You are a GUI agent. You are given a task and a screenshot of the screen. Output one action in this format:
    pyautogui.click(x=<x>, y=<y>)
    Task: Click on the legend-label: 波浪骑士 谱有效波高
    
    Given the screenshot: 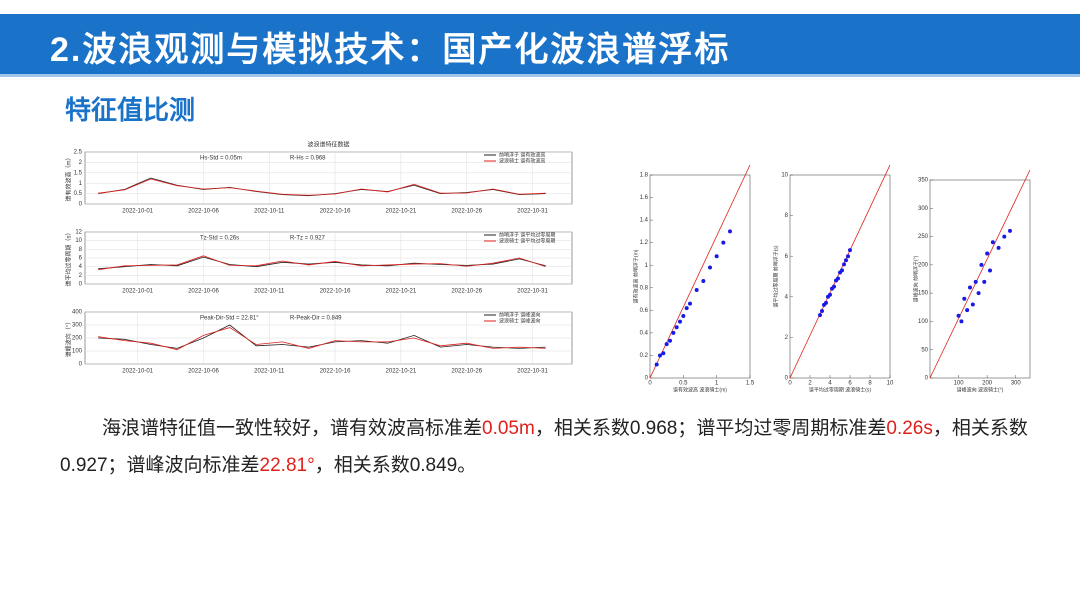 What is the action you would take?
    pyautogui.click(x=522, y=160)
    